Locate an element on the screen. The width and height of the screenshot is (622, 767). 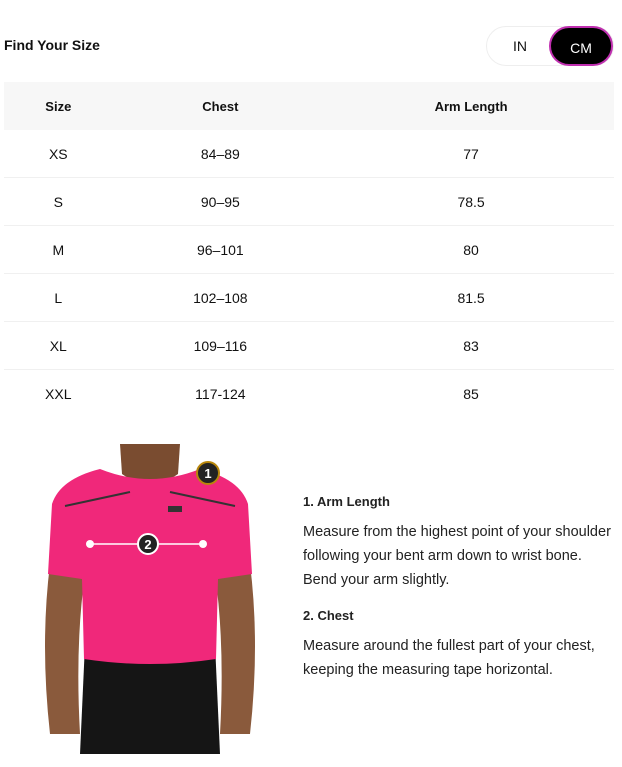
svg-text: 1 is located at coordinates (207, 473).